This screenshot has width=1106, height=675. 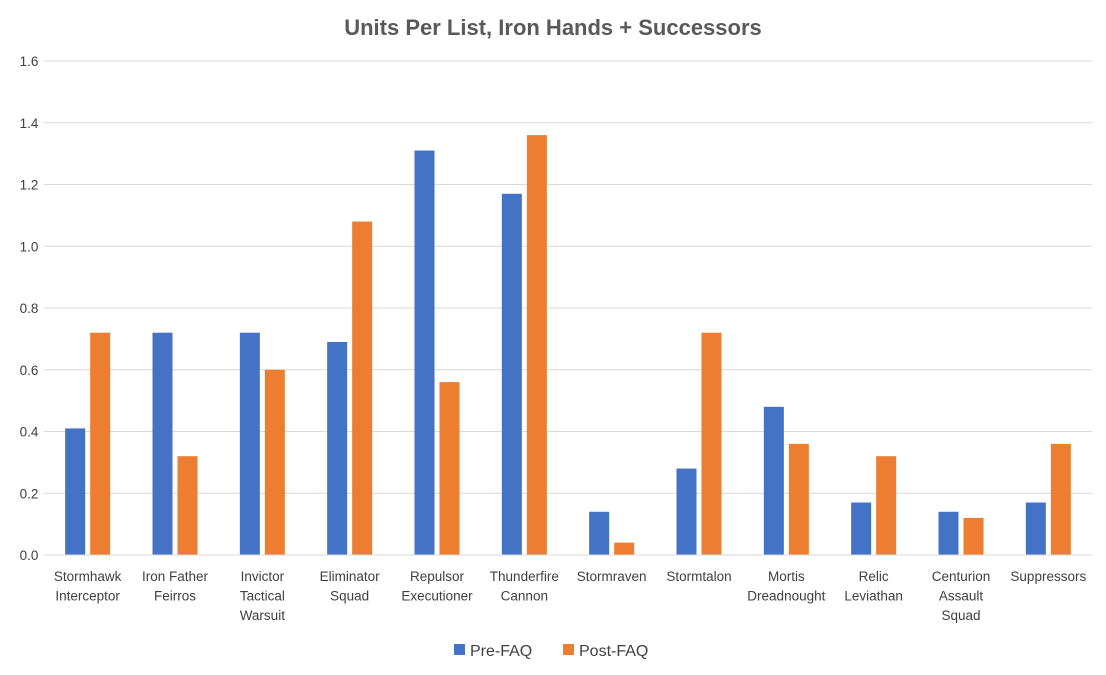 I want to click on y-tick-label: 0.6, so click(x=29, y=370).